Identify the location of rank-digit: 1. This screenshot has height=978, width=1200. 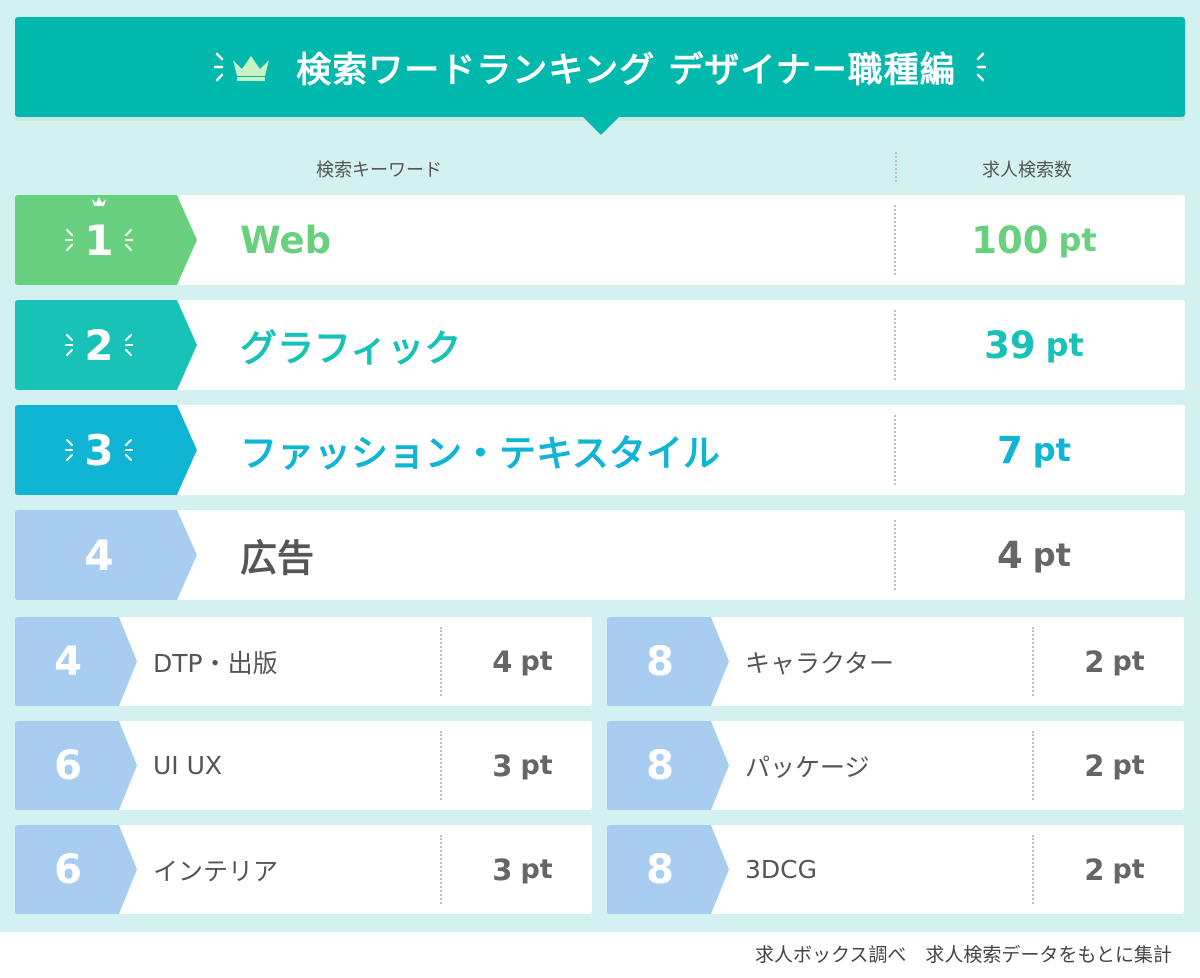
(99, 240).